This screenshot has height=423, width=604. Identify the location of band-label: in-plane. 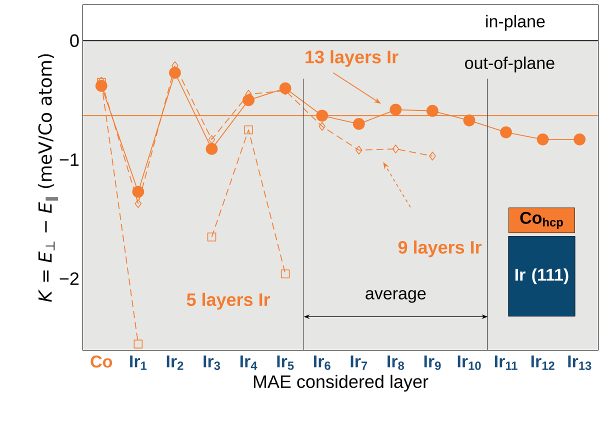
(515, 22).